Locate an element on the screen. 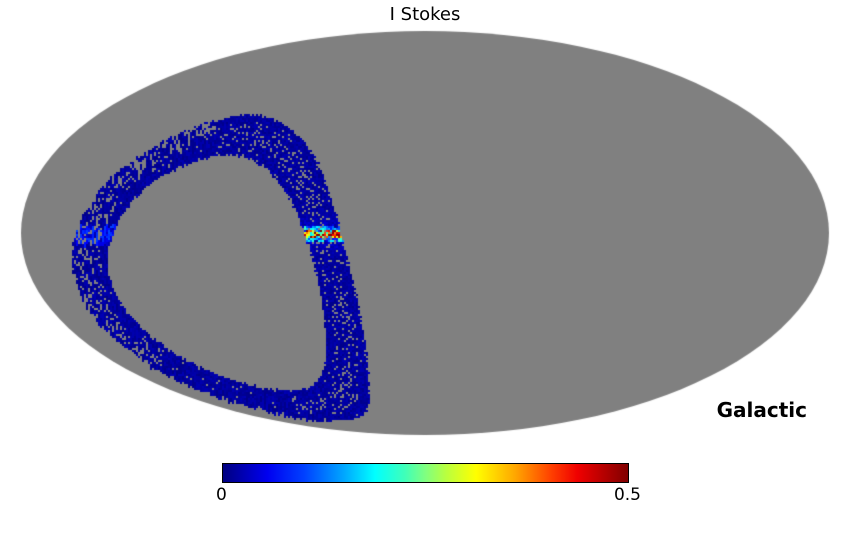 The width and height of the screenshot is (850, 540). plot-title: I Stokes is located at coordinates (425, 14).